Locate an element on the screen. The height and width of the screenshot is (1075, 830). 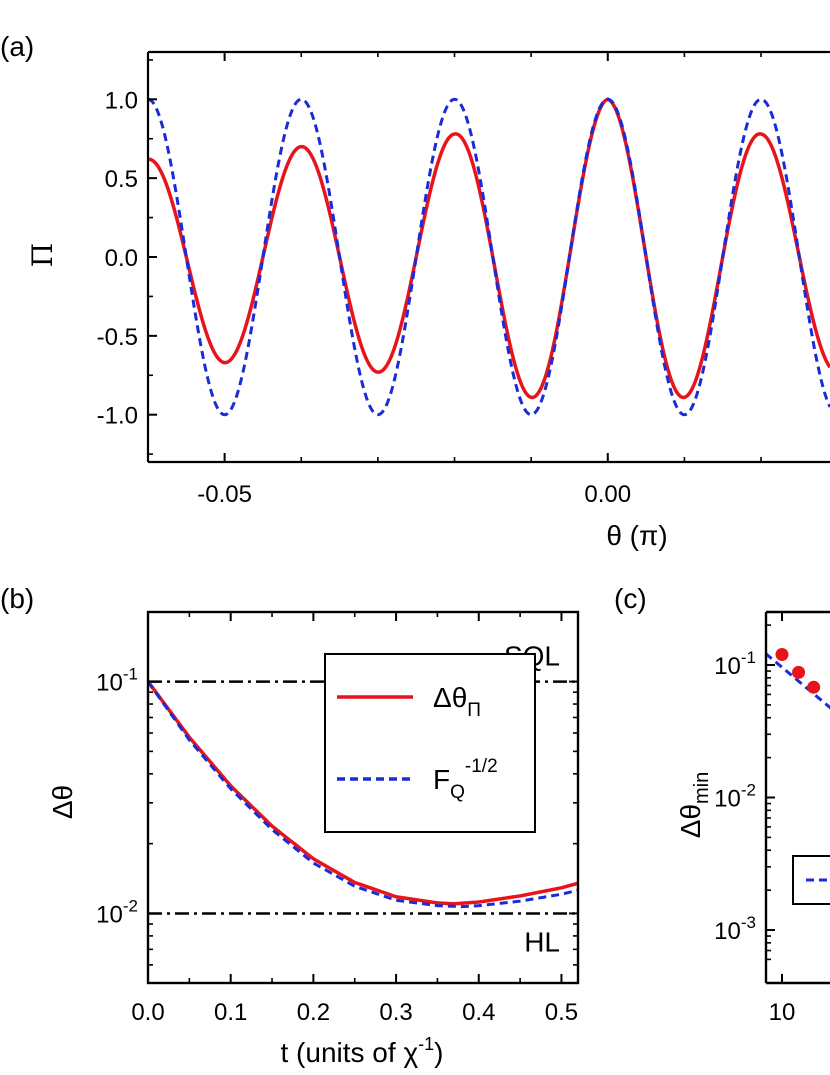
panel-c-label: (c) is located at coordinates (630, 598).